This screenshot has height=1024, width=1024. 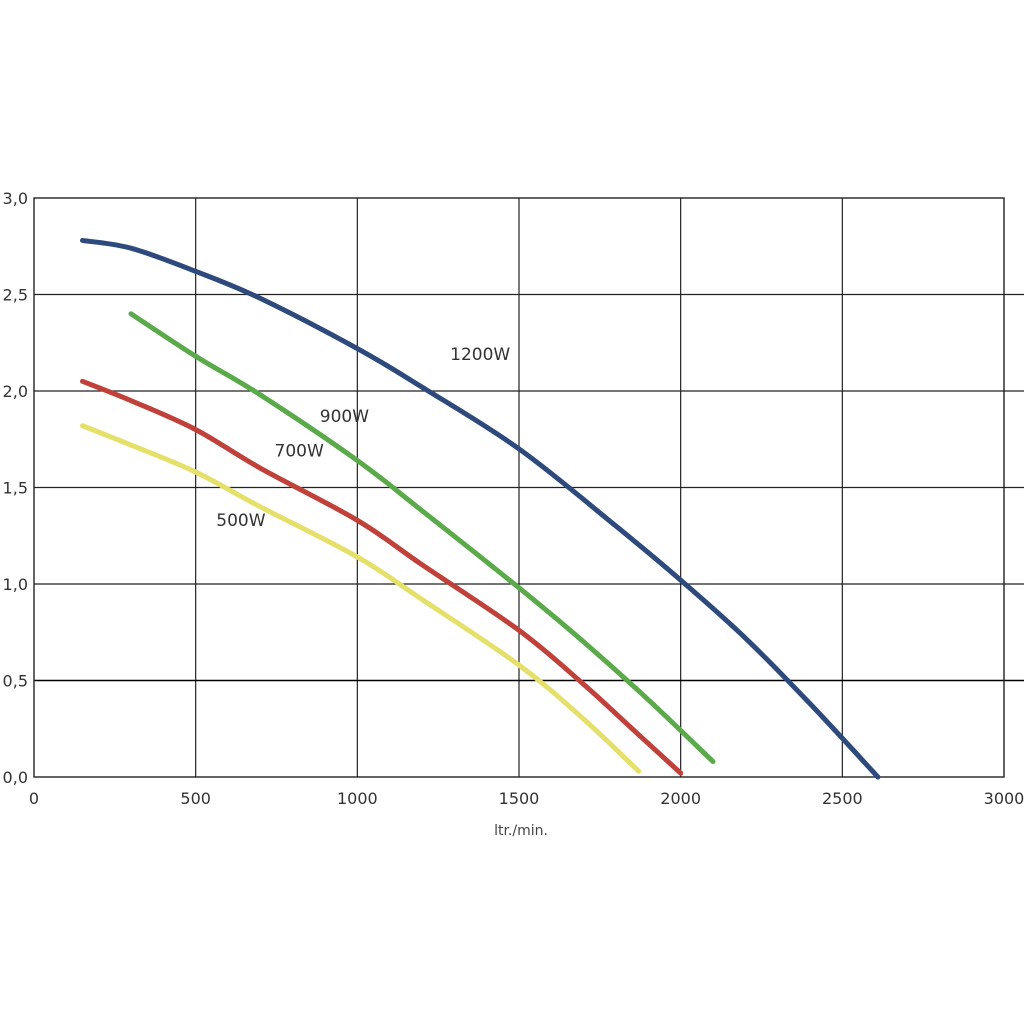 What do you see at coordinates (1004, 798) in the screenshot?
I see `x-tick-label: 3000` at bounding box center [1004, 798].